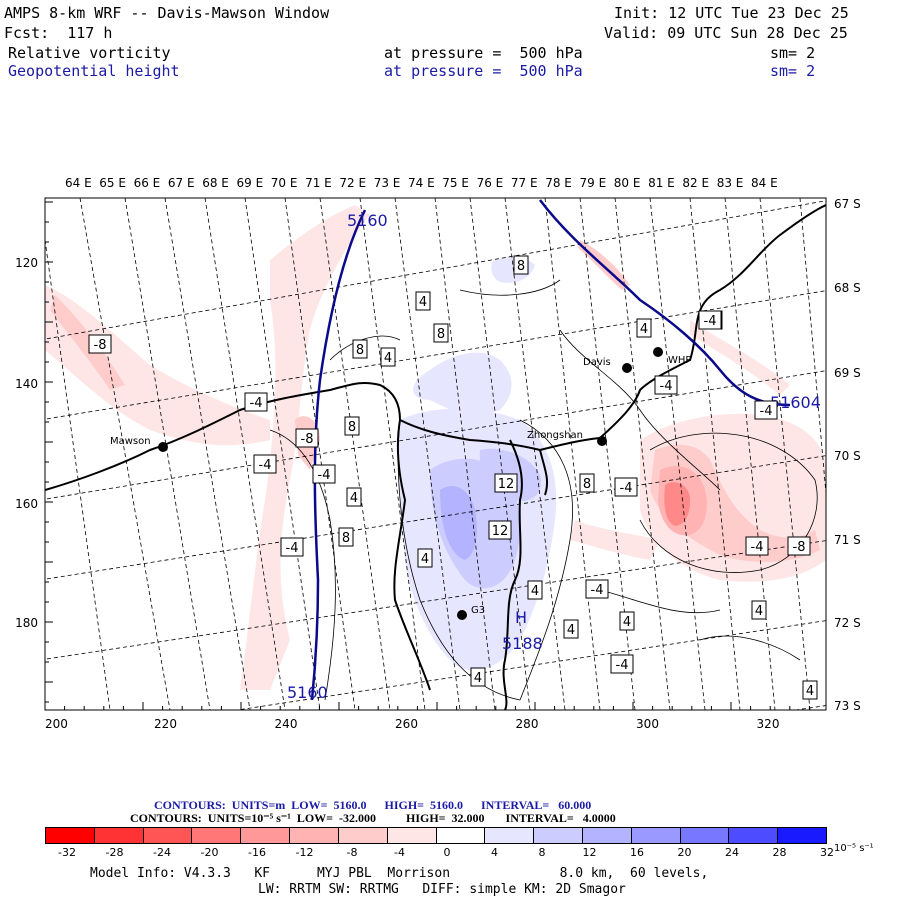 The height and width of the screenshot is (900, 900). What do you see at coordinates (627, 368) in the screenshot?
I see `station-davis-marker` at bounding box center [627, 368].